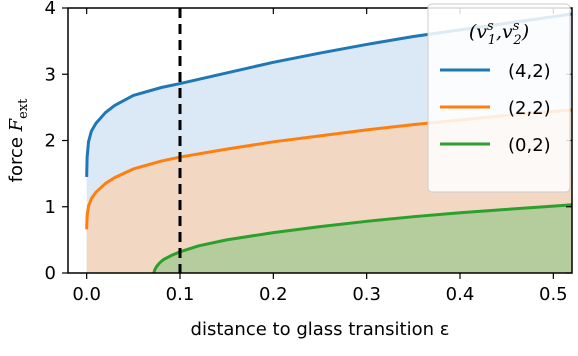 The image size is (578, 356). Describe the element at coordinates (50, 273) in the screenshot. I see `y-tick-label: 0` at that location.